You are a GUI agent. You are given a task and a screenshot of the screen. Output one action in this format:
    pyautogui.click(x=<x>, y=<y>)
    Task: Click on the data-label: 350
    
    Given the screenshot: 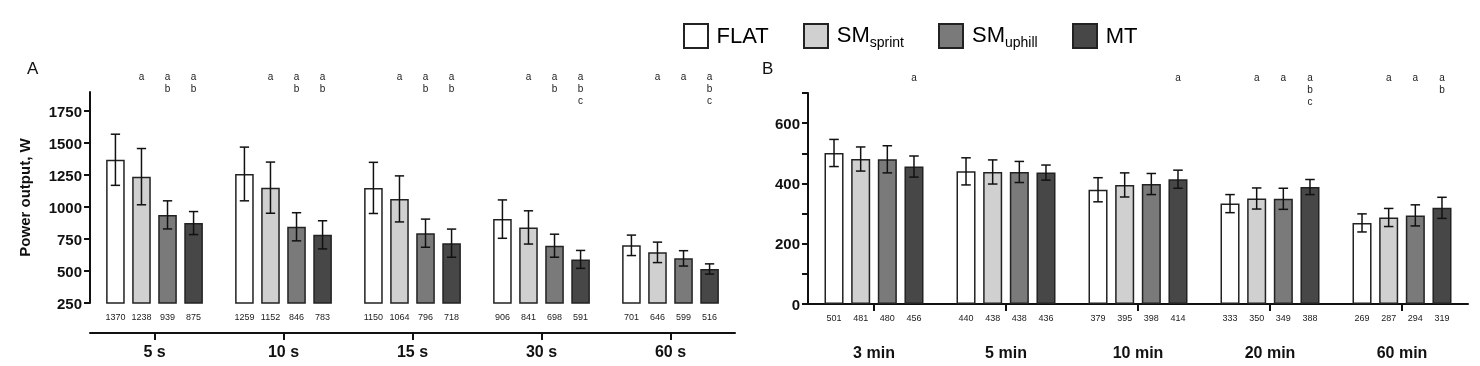 What is the action you would take?
    pyautogui.click(x=1257, y=317)
    